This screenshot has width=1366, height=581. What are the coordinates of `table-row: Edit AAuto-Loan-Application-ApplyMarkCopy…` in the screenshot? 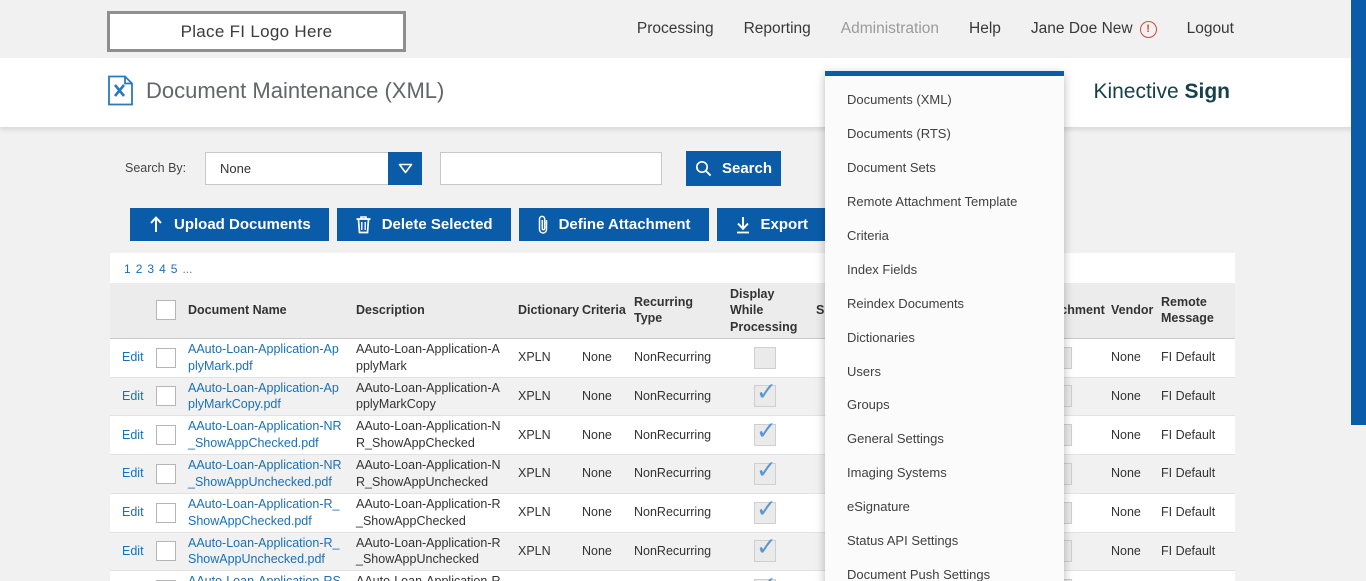 It's located at (672, 397).